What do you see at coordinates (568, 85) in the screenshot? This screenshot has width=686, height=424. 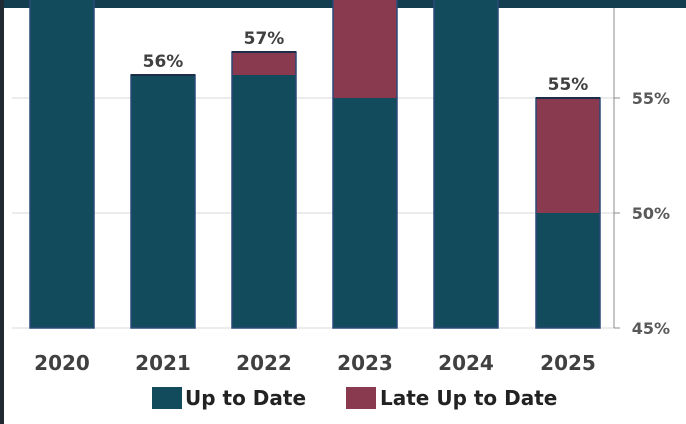 I see `data-label: 55%` at bounding box center [568, 85].